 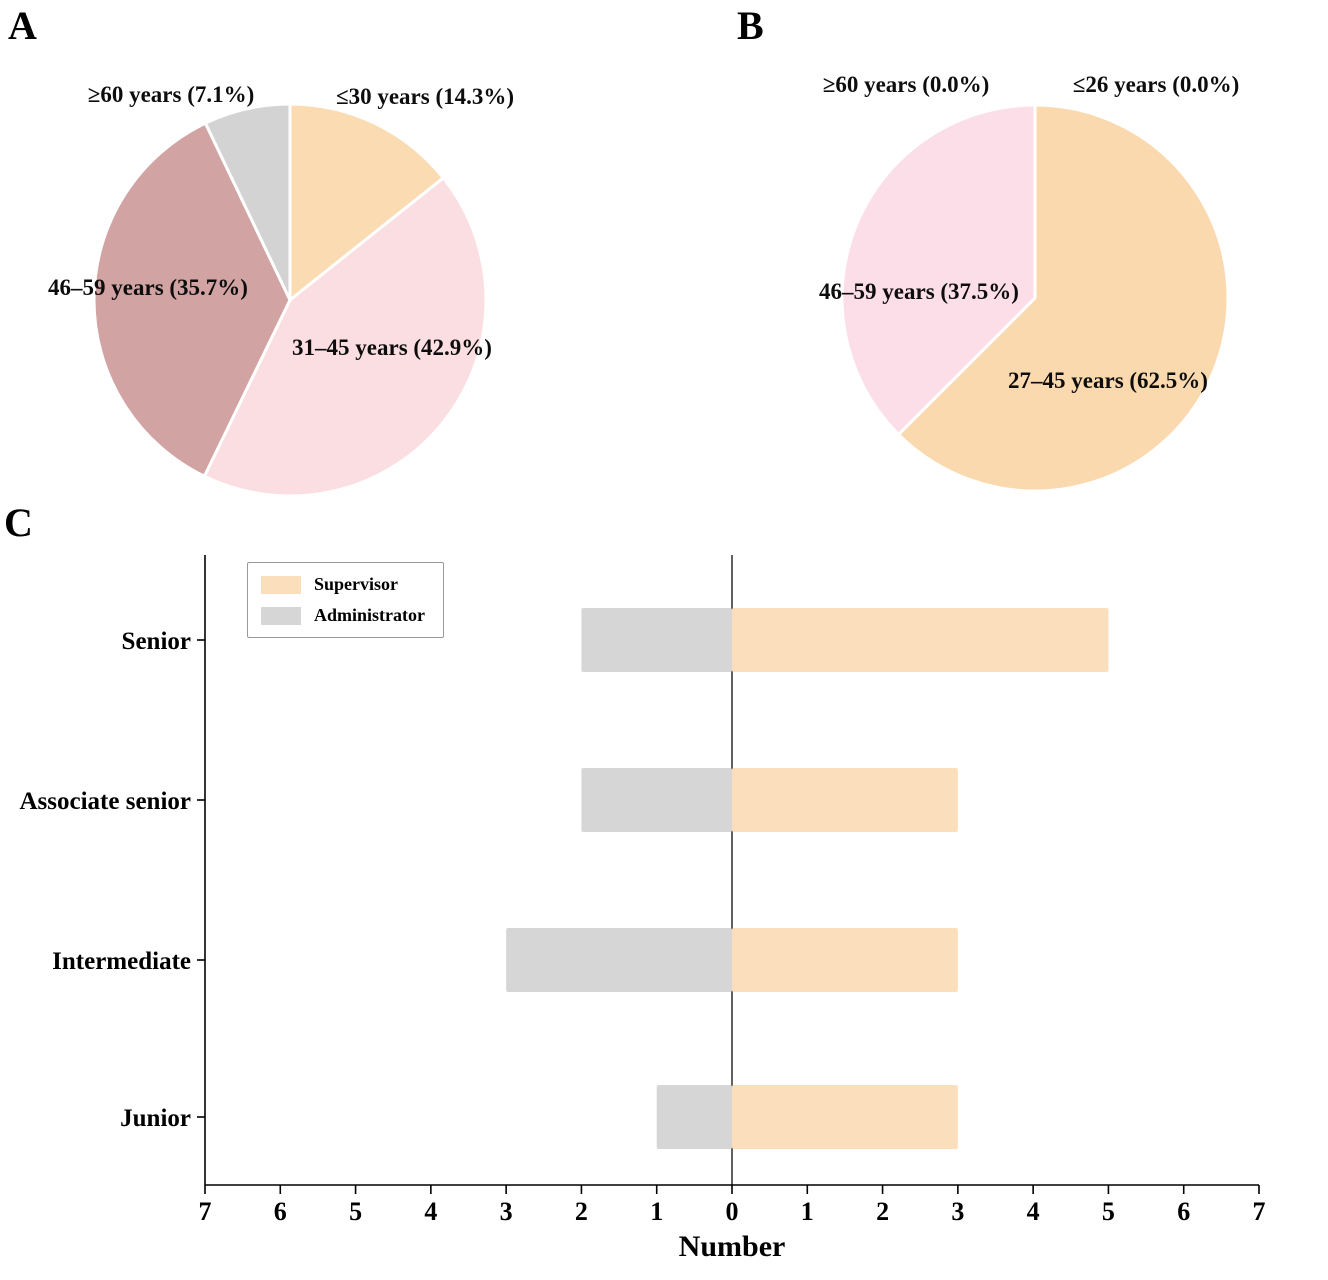 What do you see at coordinates (148, 287) in the screenshot?
I see `pie-a-label-46-59: 46–59 years (35.7%)` at bounding box center [148, 287].